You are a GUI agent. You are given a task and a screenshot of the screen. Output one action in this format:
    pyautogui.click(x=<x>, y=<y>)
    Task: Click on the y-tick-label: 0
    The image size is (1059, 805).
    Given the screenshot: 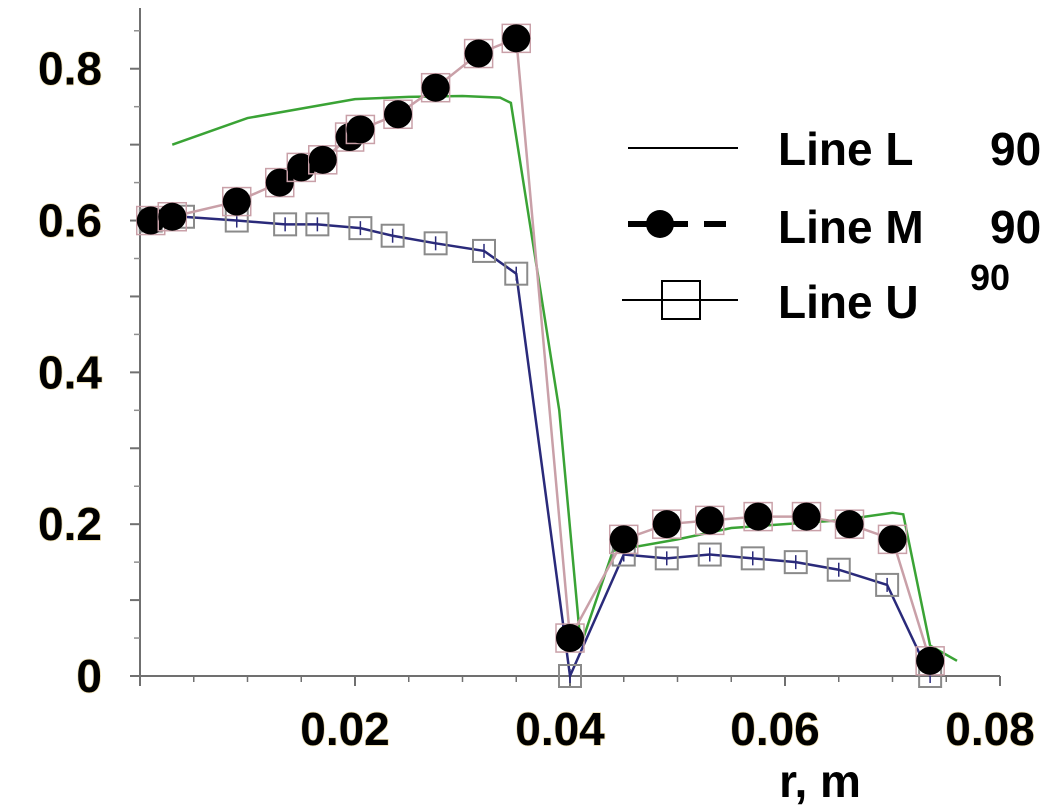 What is the action you would take?
    pyautogui.click(x=89, y=676)
    